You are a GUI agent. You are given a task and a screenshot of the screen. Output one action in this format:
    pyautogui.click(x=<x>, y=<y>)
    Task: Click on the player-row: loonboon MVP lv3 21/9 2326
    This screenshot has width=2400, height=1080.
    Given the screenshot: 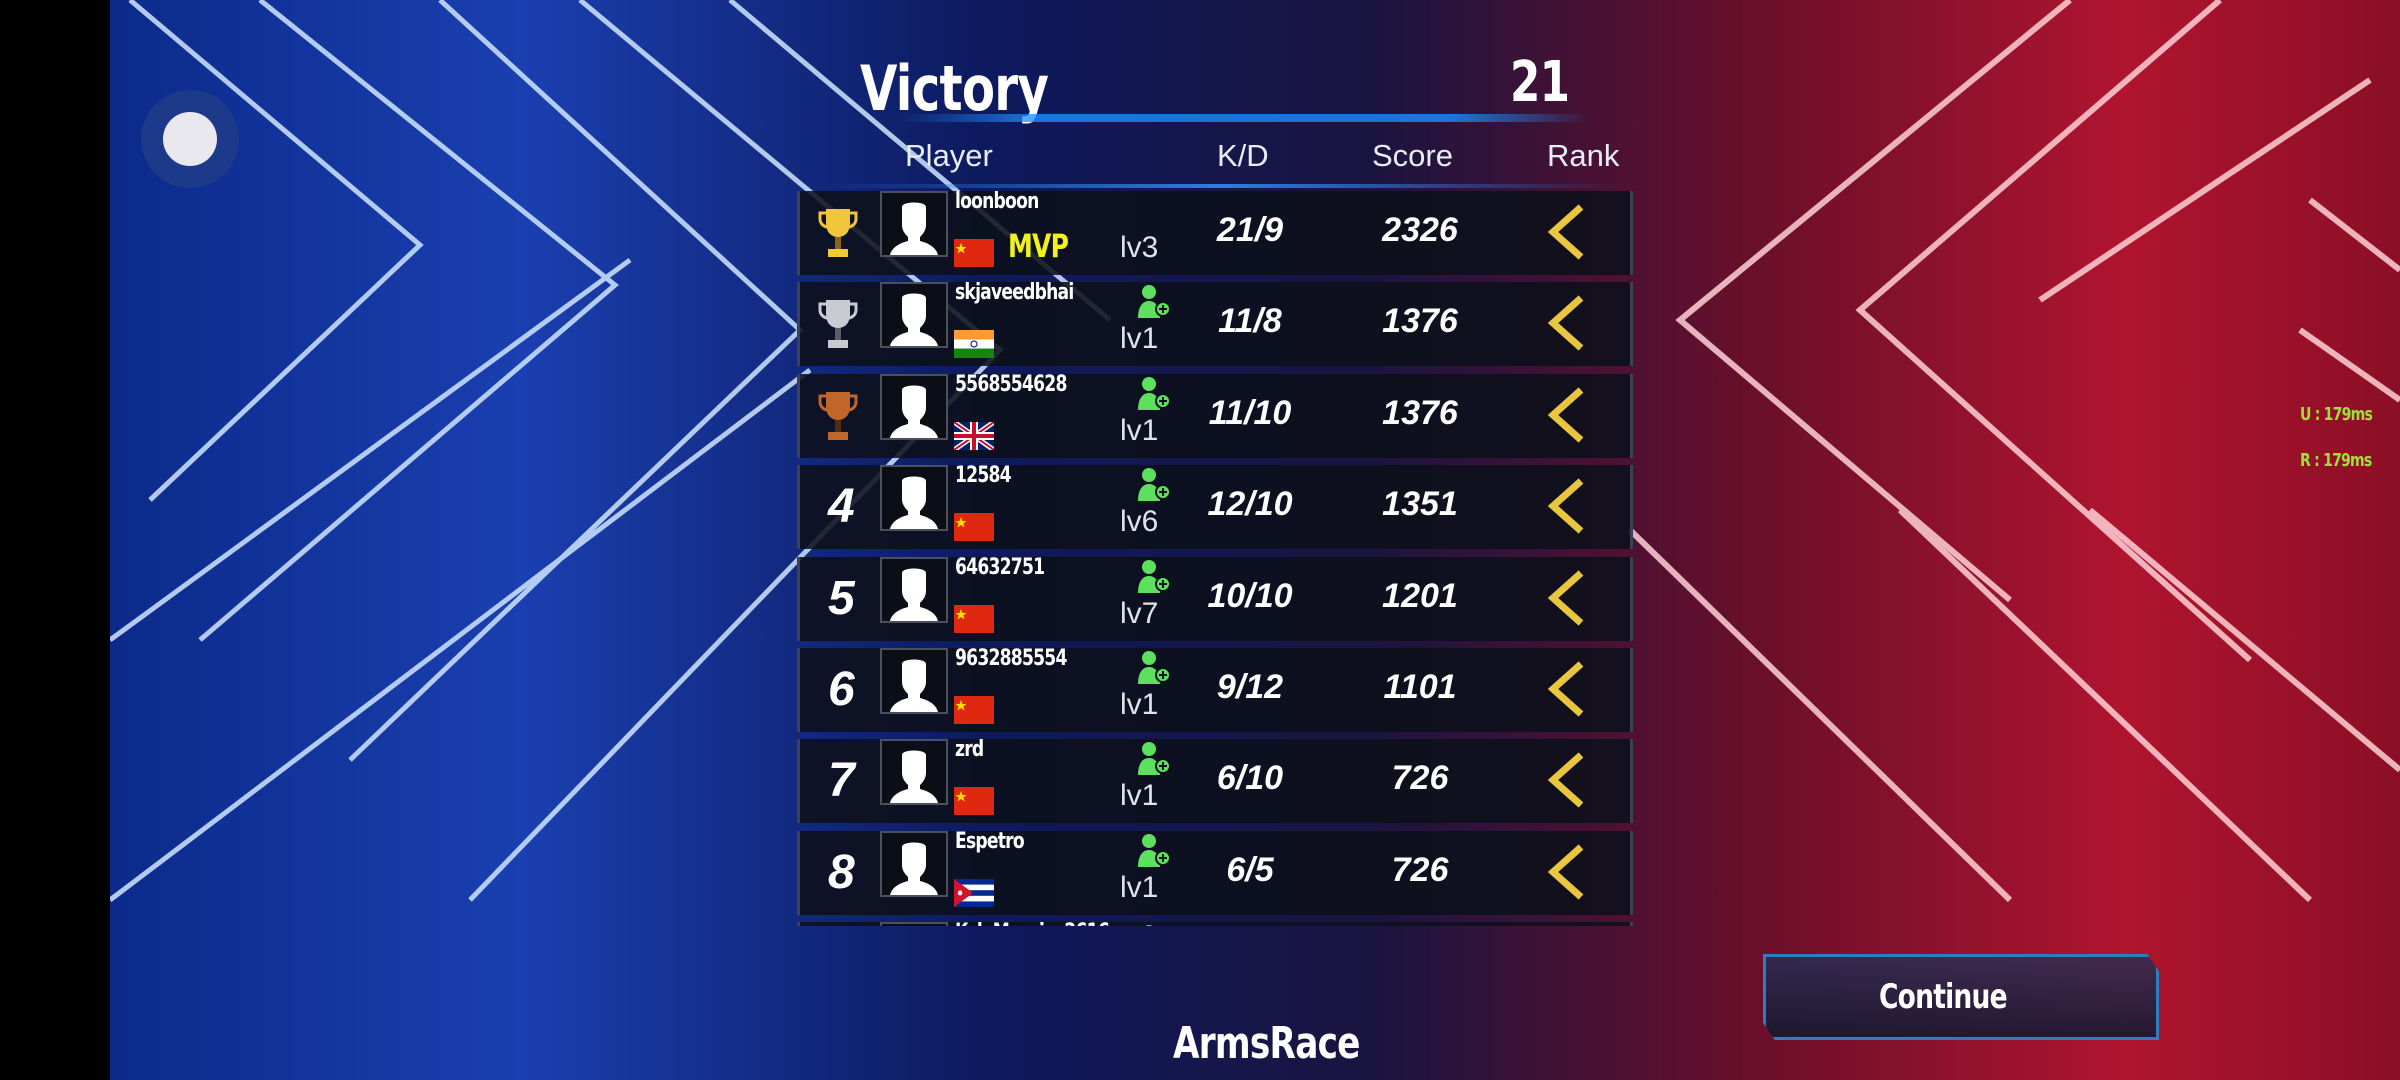 What is the action you would take?
    pyautogui.click(x=1215, y=233)
    